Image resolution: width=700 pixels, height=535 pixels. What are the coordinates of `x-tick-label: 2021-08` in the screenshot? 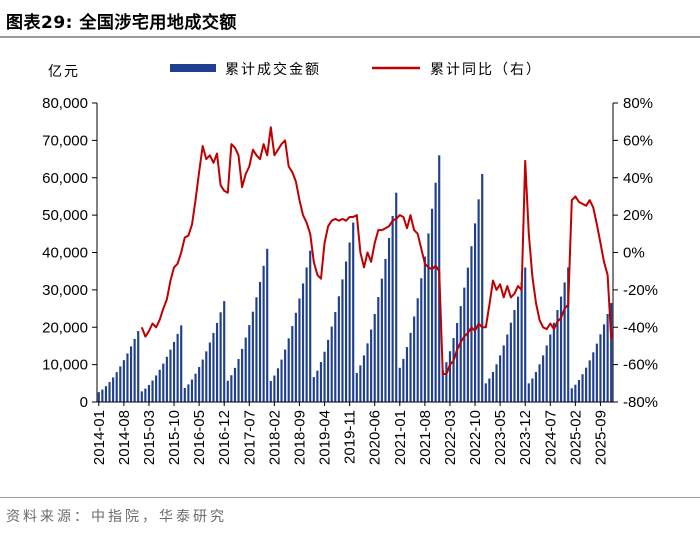 It's located at (425, 437).